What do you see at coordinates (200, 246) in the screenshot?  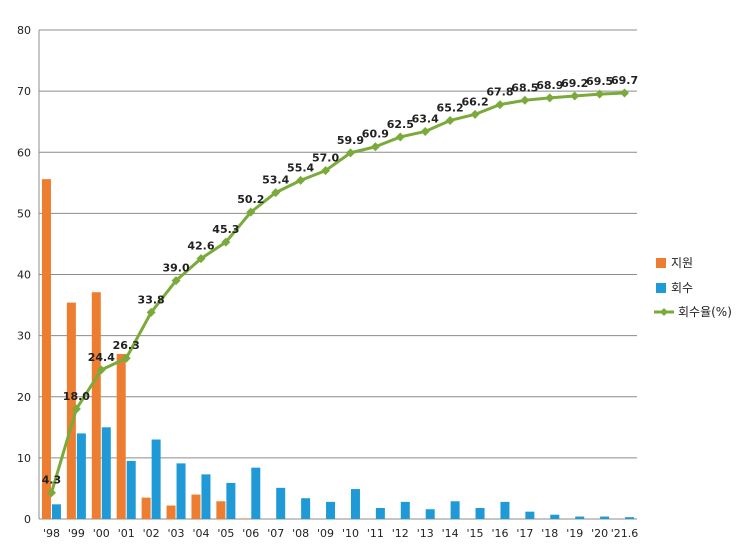 I see `recovery-rate-data-label: 42.6` at bounding box center [200, 246].